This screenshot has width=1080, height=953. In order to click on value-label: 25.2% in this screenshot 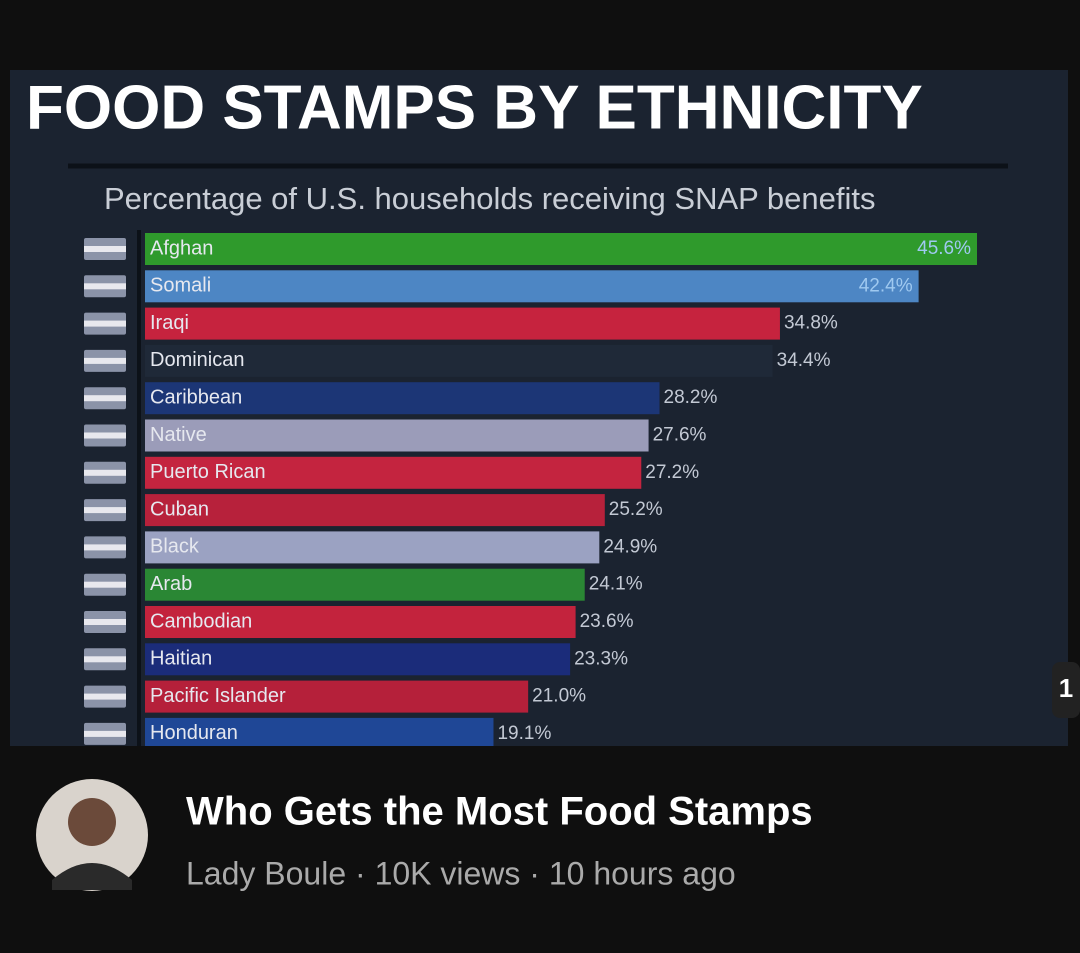, I will do `click(636, 509)`.